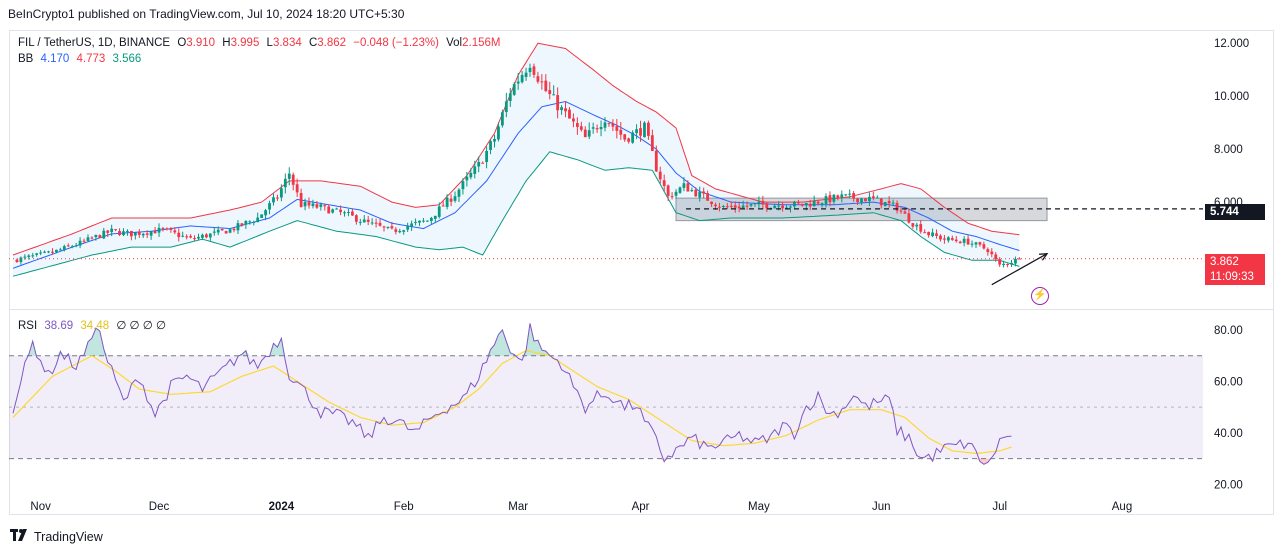  Describe the element at coordinates (641, 507) in the screenshot. I see `time-axis-tick: Apr` at that location.